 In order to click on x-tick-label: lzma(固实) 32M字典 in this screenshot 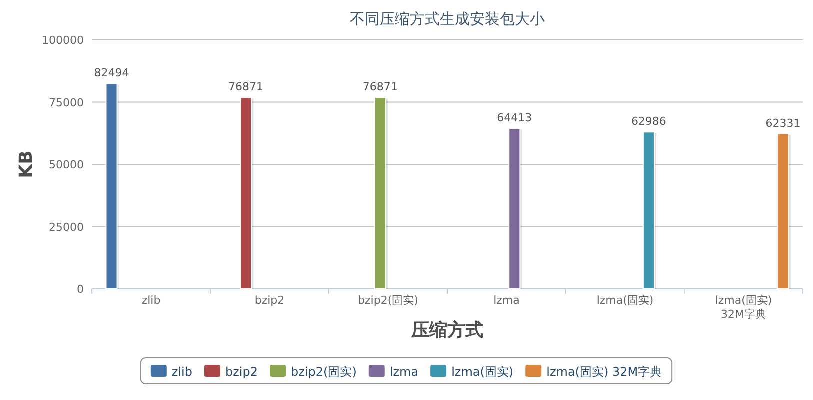, I will do `click(743, 307)`.